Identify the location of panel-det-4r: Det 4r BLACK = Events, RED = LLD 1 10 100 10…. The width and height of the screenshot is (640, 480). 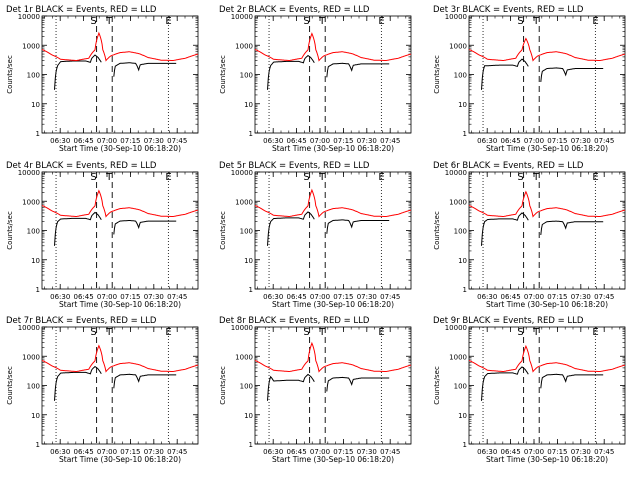
(102, 235).